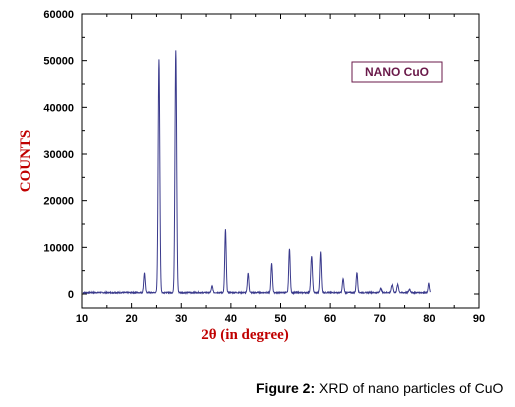 This screenshot has height=407, width=515. I want to click on x-tick-label: 60, so click(330, 319).